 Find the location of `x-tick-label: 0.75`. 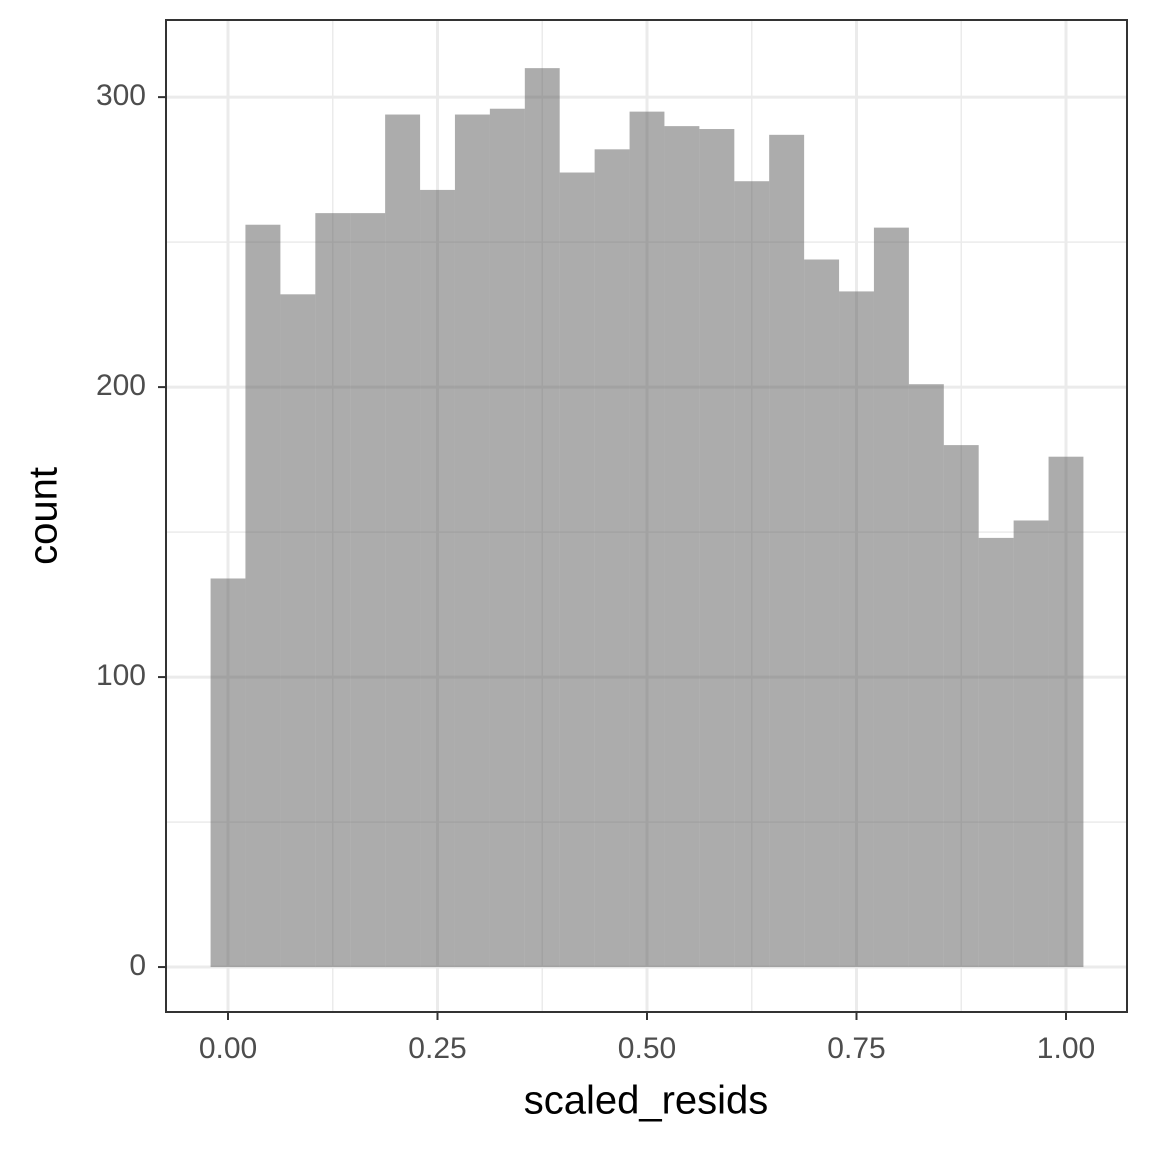

x-tick-label: 0.75 is located at coordinates (856, 1048).